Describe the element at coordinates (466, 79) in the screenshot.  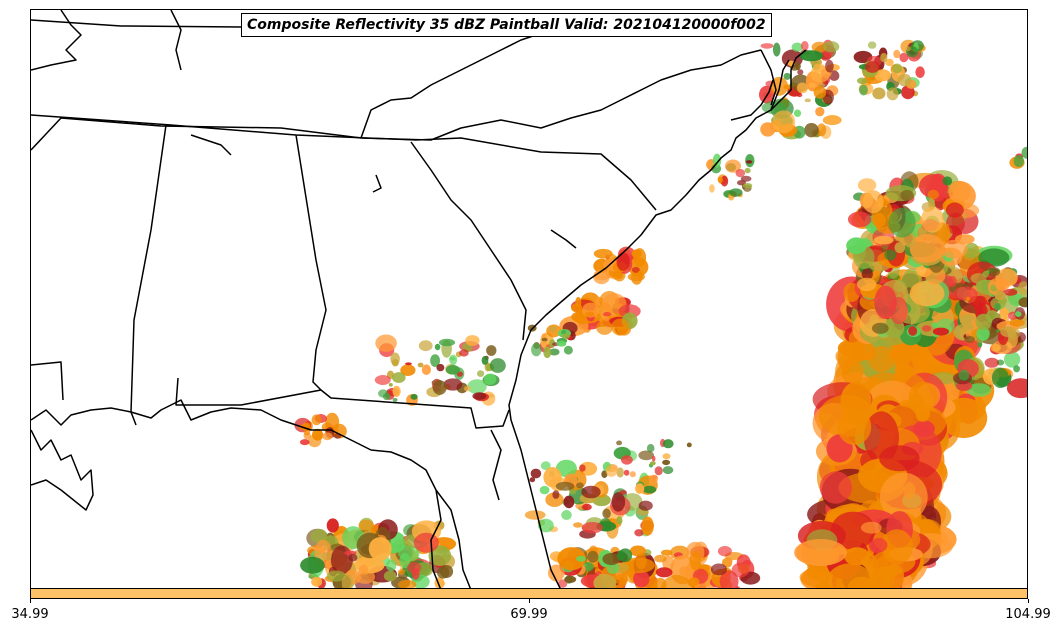
I see `state-border-kentucky-virginia` at that location.